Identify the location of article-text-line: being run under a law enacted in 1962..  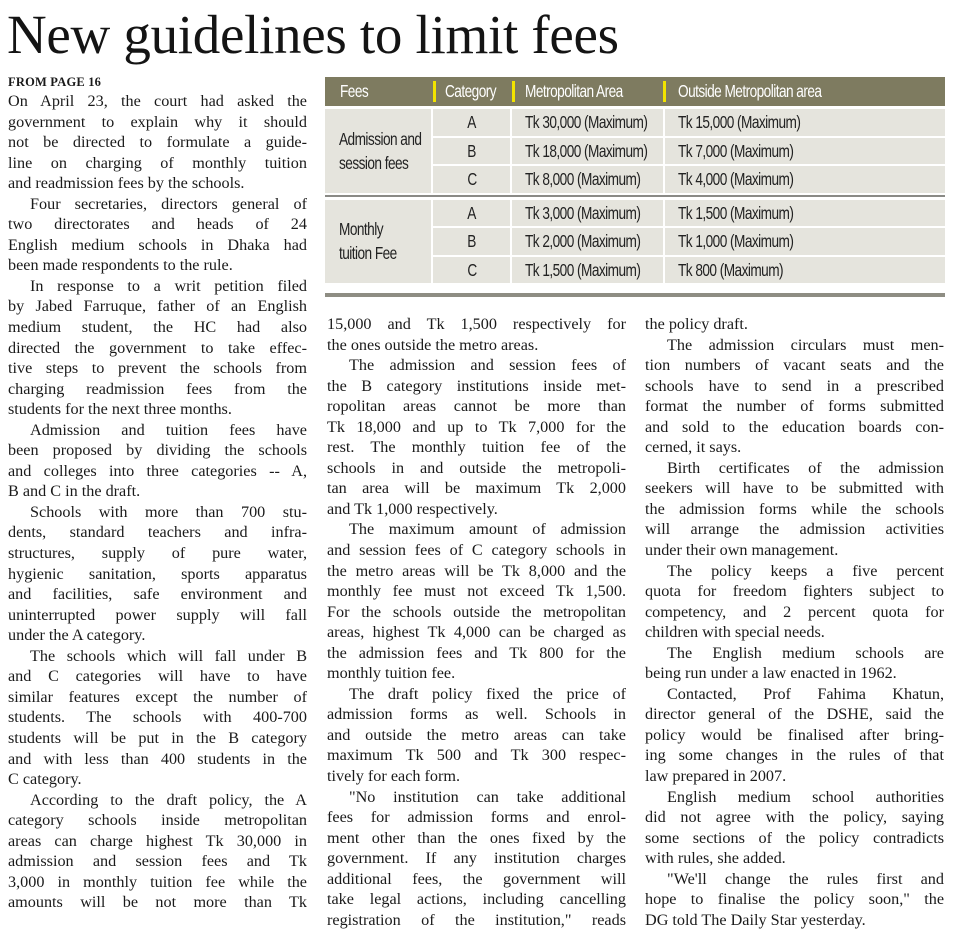
(771, 673).